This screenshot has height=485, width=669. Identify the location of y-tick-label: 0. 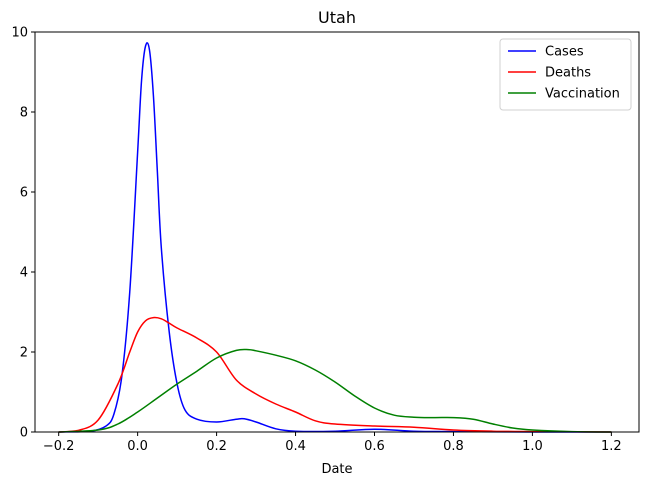
(24, 433).